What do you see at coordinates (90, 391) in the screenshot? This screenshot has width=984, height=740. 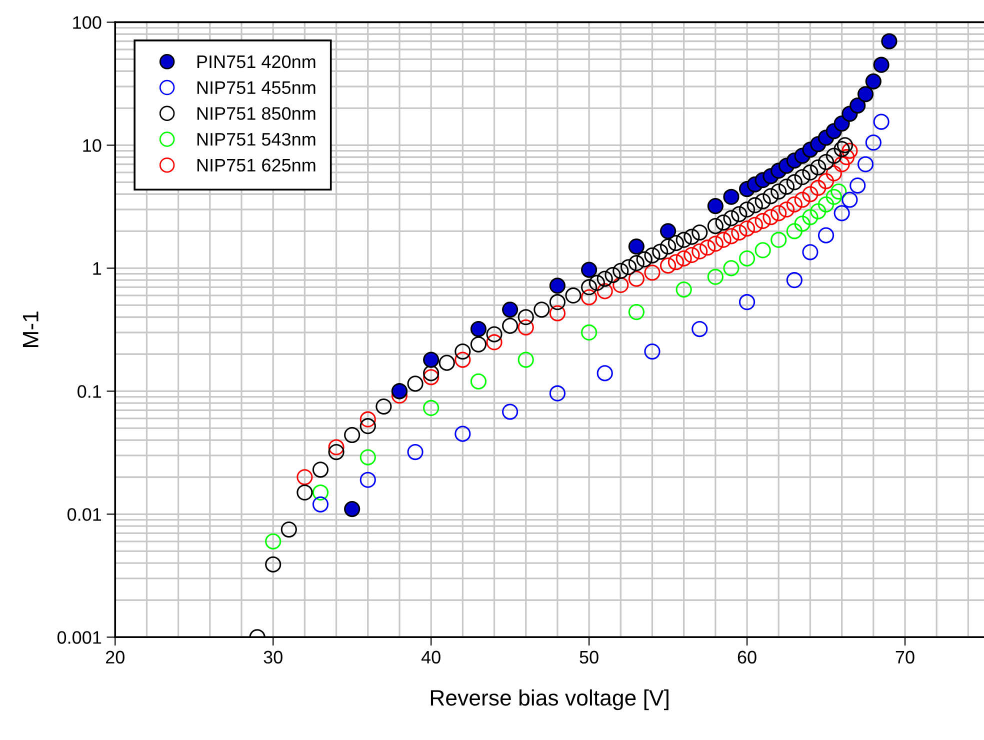 I see `y-tick-label: 0.1` at bounding box center [90, 391].